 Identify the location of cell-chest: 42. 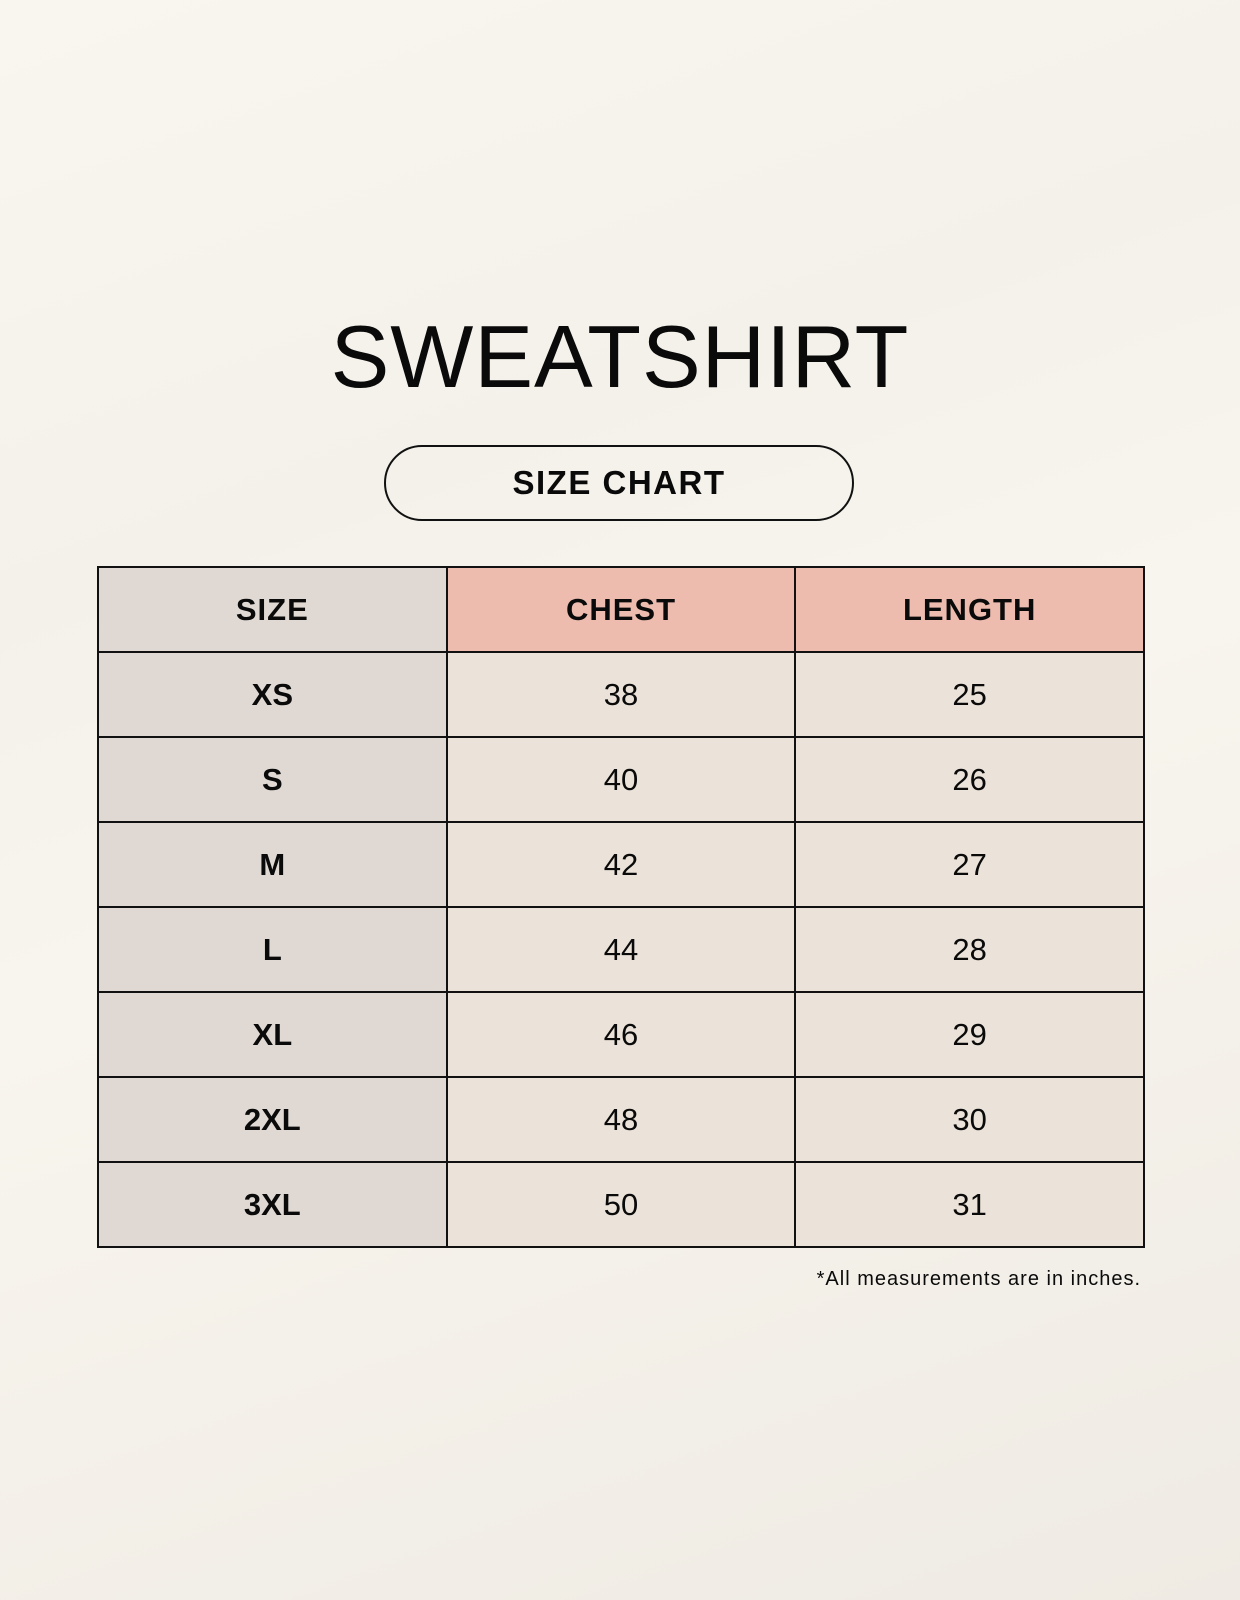
(621, 864).